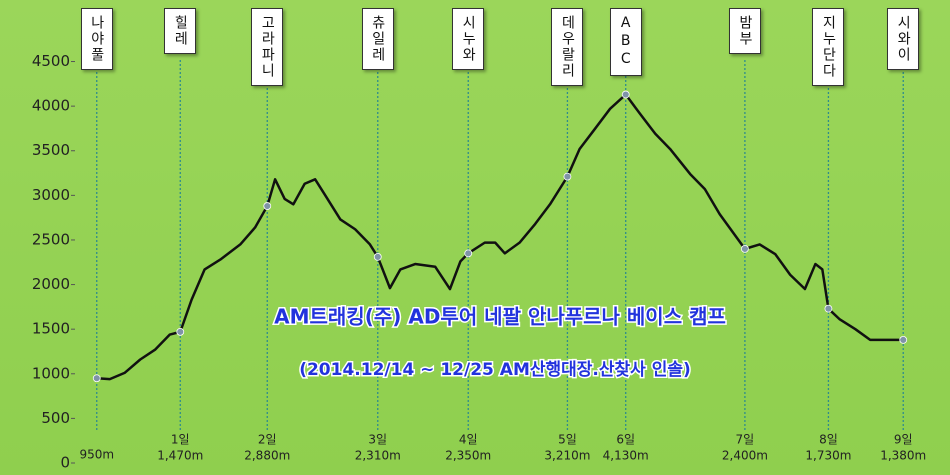 This screenshot has width=950, height=475. What do you see at coordinates (567, 47) in the screenshot?
I see `station-name: 데우랄리` at bounding box center [567, 47].